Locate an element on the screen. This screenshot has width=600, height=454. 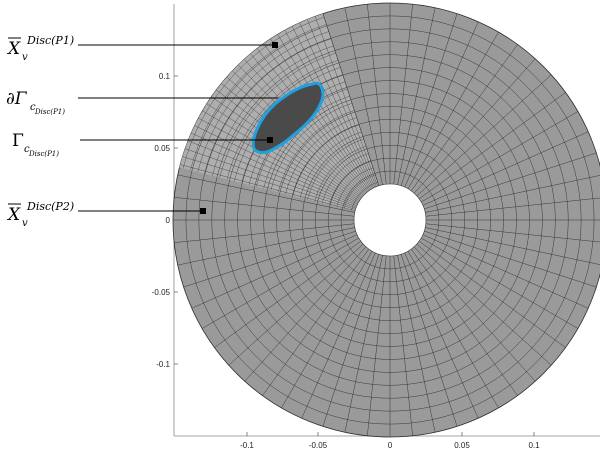
x-tick-label: 0.1 is located at coordinates (534, 445).